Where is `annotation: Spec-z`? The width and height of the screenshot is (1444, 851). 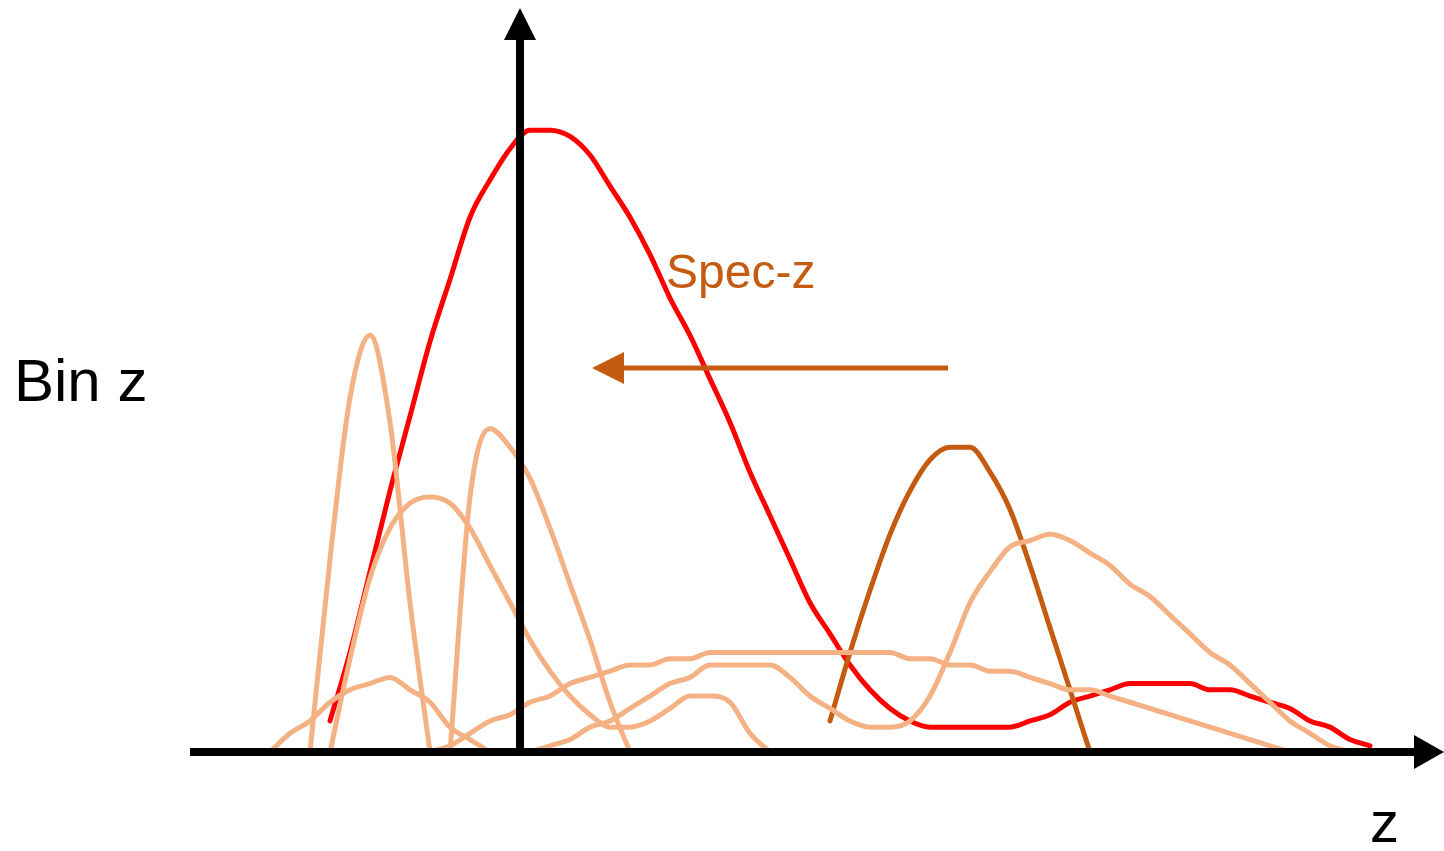
annotation: Spec-z is located at coordinates (741, 271).